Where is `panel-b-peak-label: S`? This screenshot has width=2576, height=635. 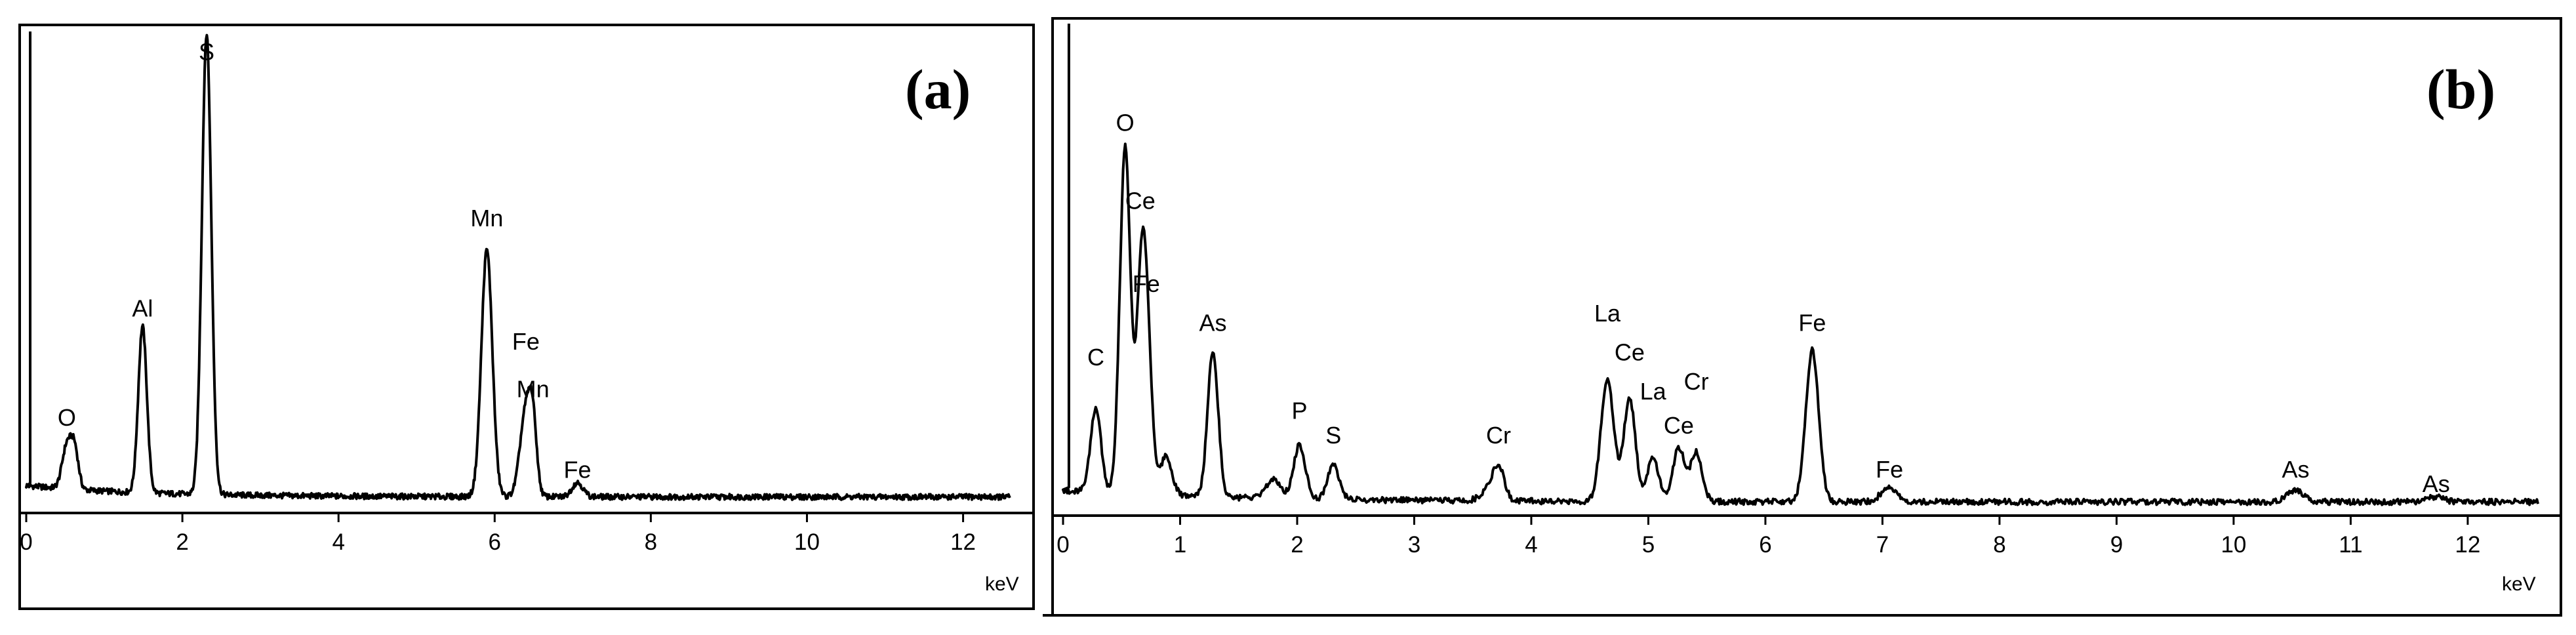 panel-b-peak-label: S is located at coordinates (1333, 436).